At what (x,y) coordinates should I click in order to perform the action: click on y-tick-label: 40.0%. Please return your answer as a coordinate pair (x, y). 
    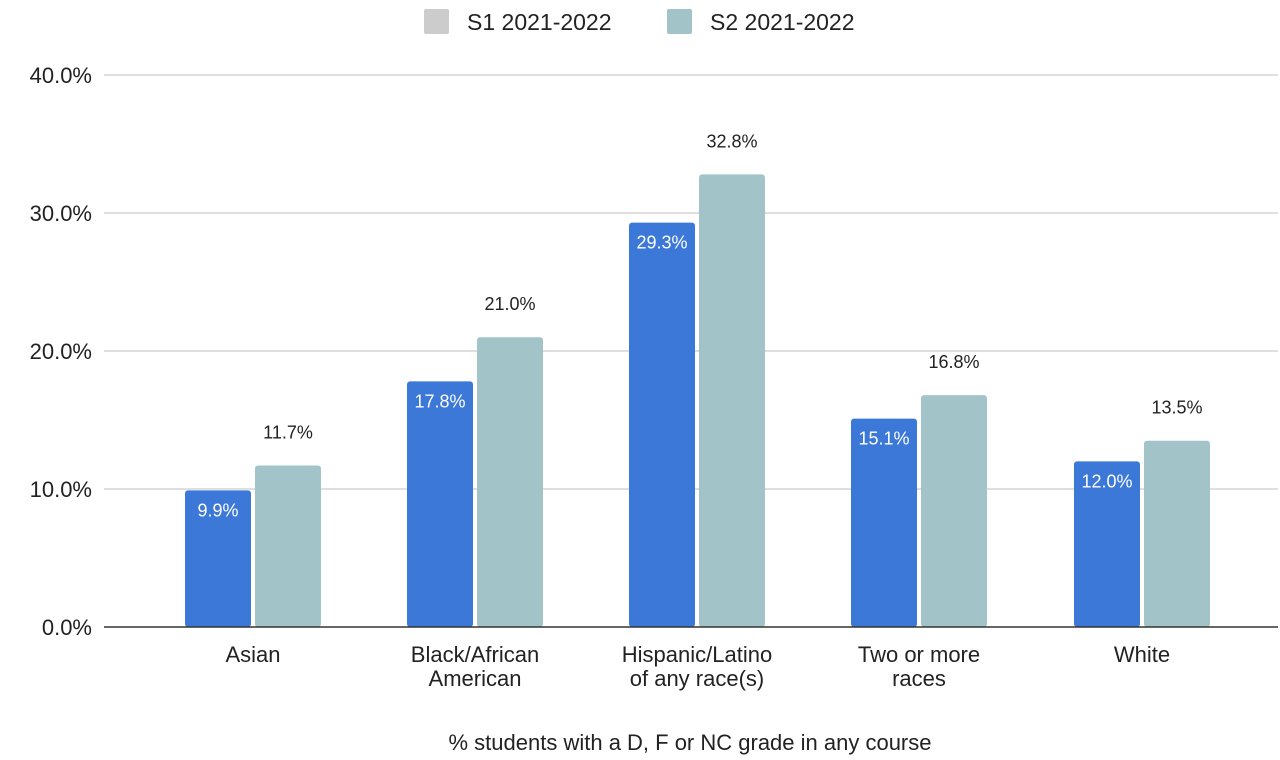
    Looking at the image, I should click on (61, 75).